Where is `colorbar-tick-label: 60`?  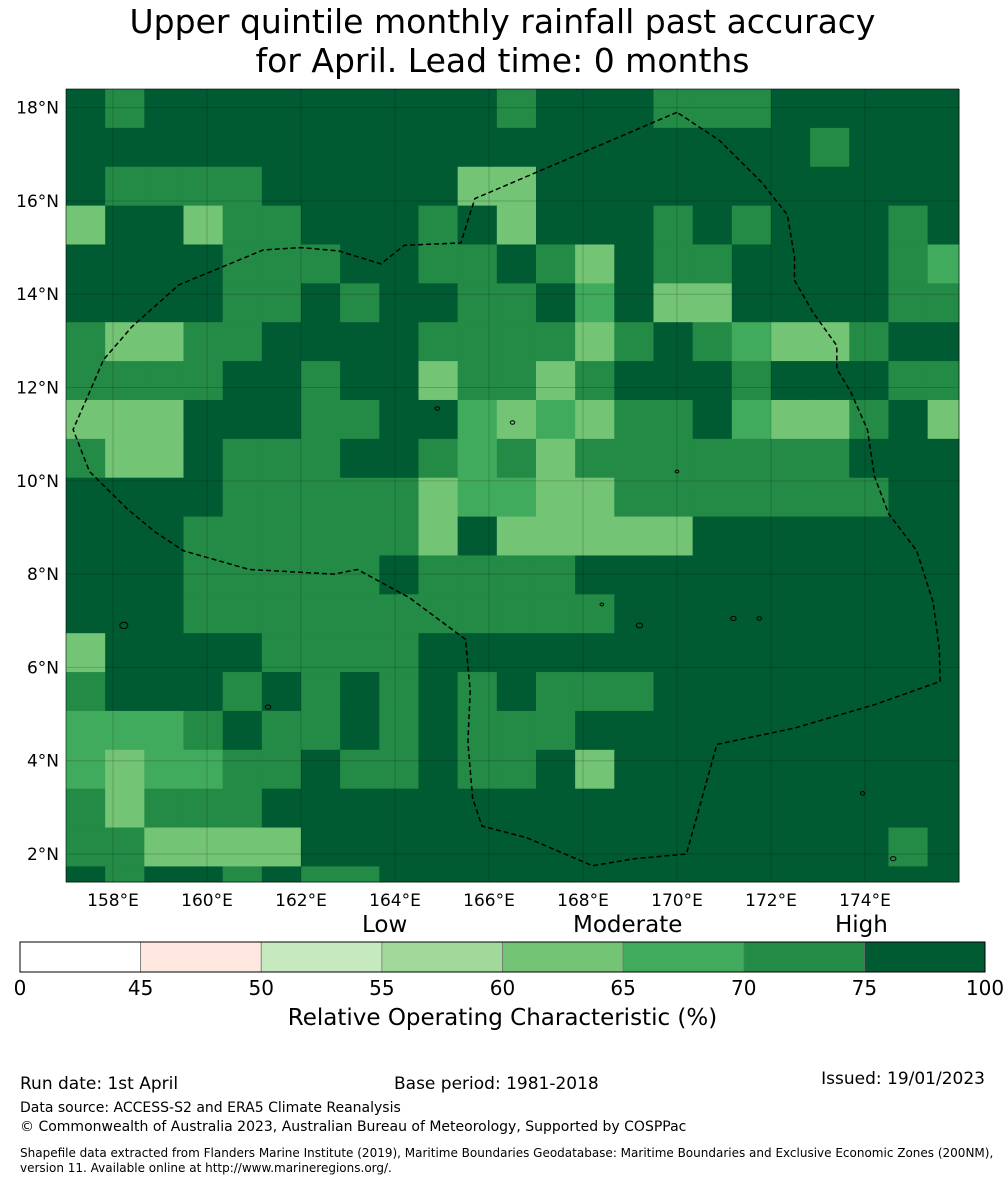
colorbar-tick-label: 60 is located at coordinates (502, 988).